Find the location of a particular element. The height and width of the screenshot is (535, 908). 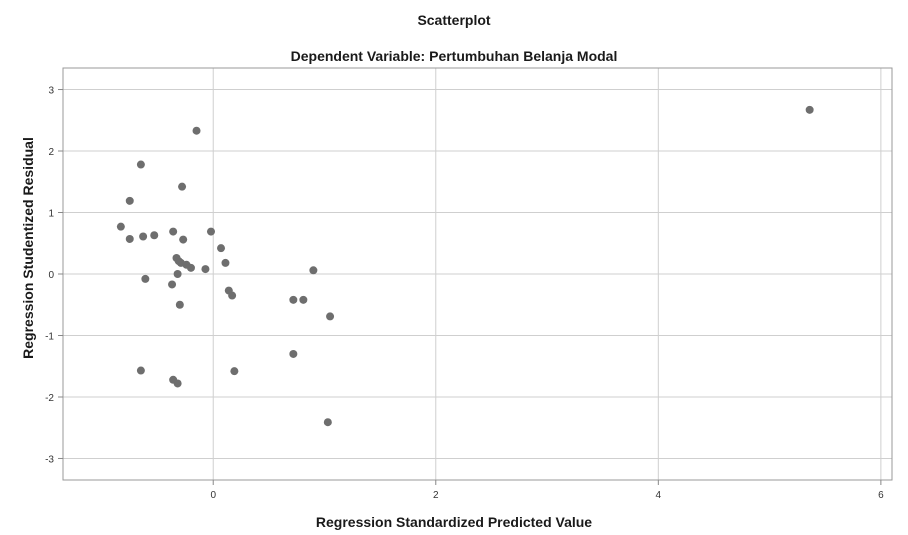

x-tick-label: 4 is located at coordinates (659, 495).